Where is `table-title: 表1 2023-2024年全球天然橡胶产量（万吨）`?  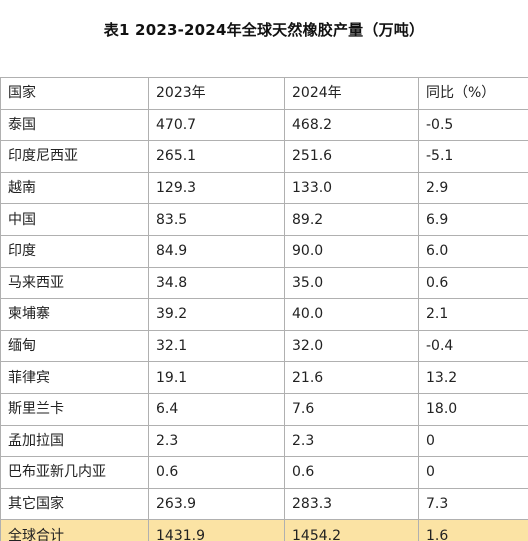
table-title: 表1 2023-2024年全球天然橡胶产量（万吨） is located at coordinates (264, 30).